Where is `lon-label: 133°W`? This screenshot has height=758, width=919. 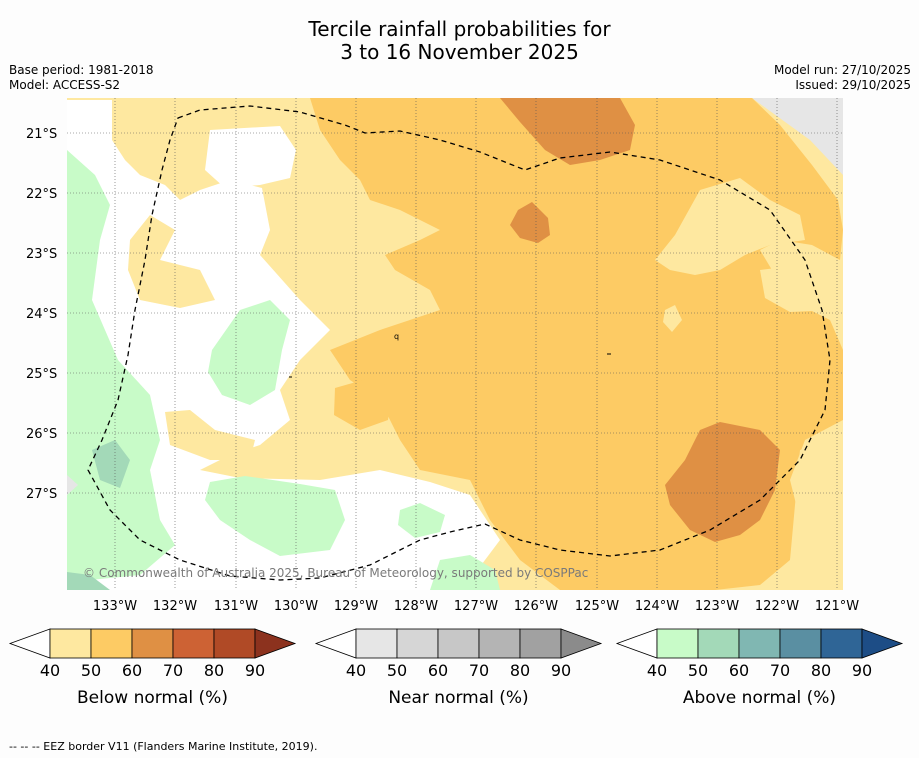
lon-label: 133°W is located at coordinates (115, 606).